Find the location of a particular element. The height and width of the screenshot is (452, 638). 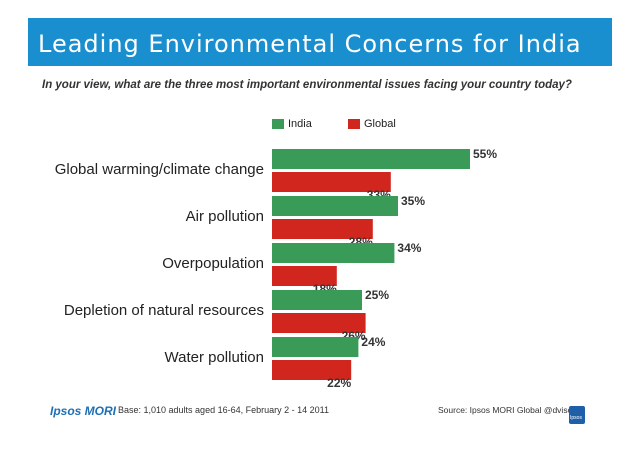

page-title: Leading Environmental Concerns for India is located at coordinates (310, 44).